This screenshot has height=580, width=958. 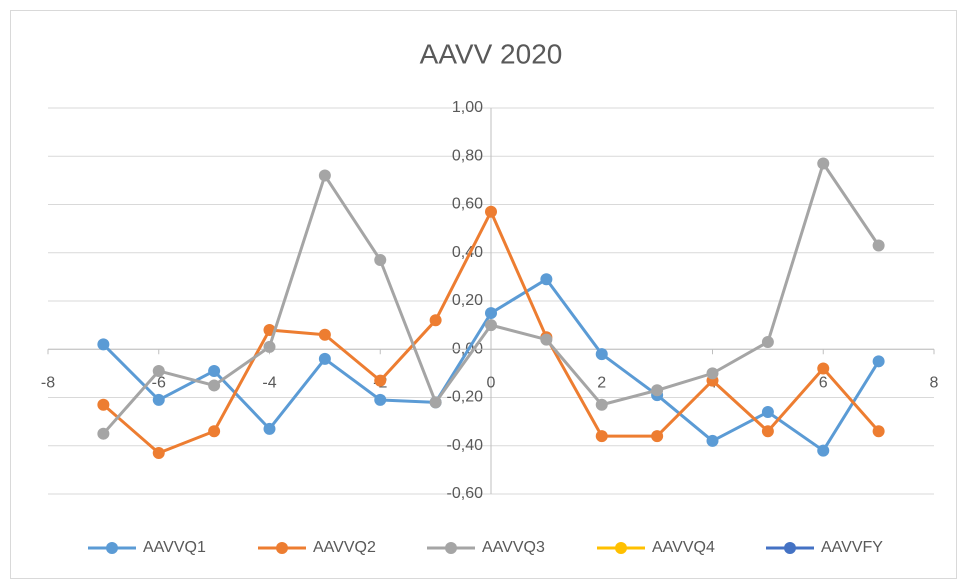 What do you see at coordinates (683, 547) in the screenshot?
I see `legend-label: AAVVQ4` at bounding box center [683, 547].